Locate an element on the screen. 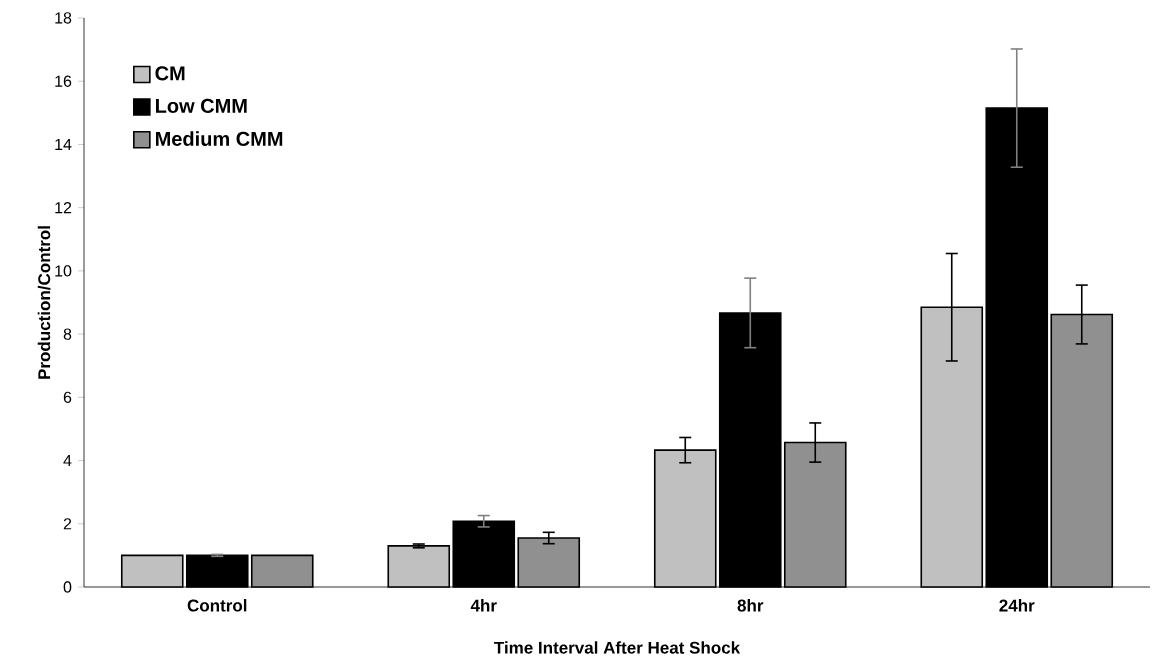  x-axis-title: Time Interval After Heat Shock is located at coordinates (617, 647).